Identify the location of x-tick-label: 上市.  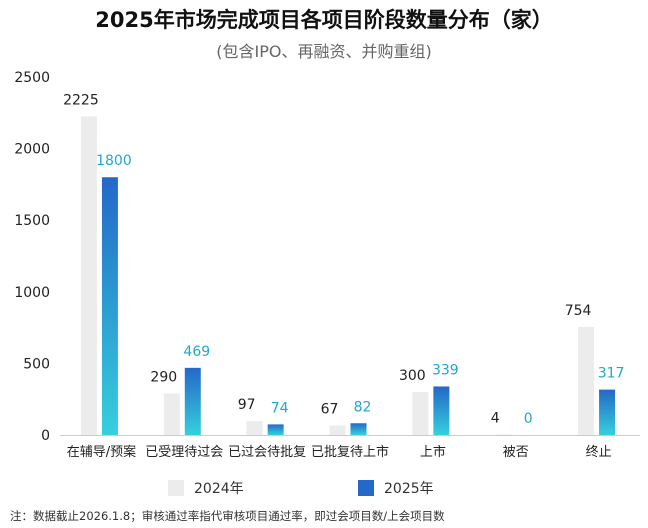
(433, 452).